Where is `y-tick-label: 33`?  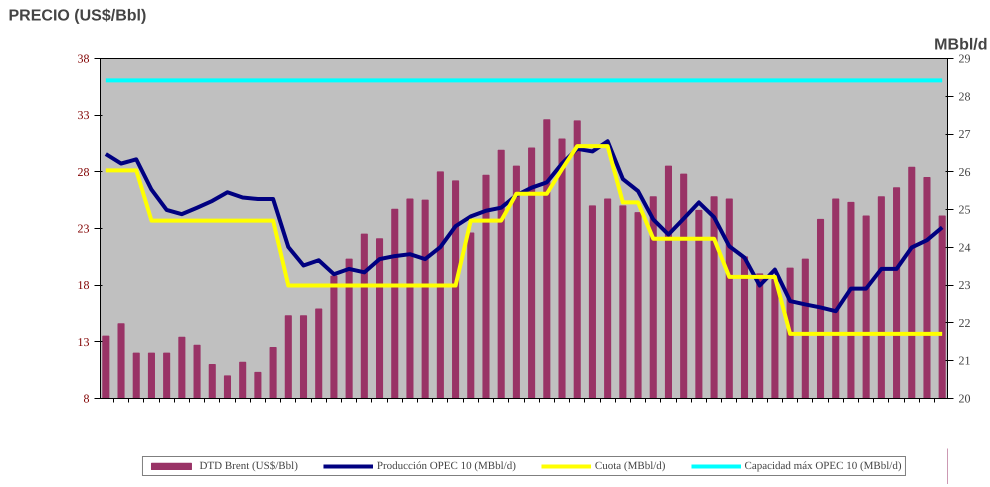
y-tick-label: 33 is located at coordinates (84, 115).